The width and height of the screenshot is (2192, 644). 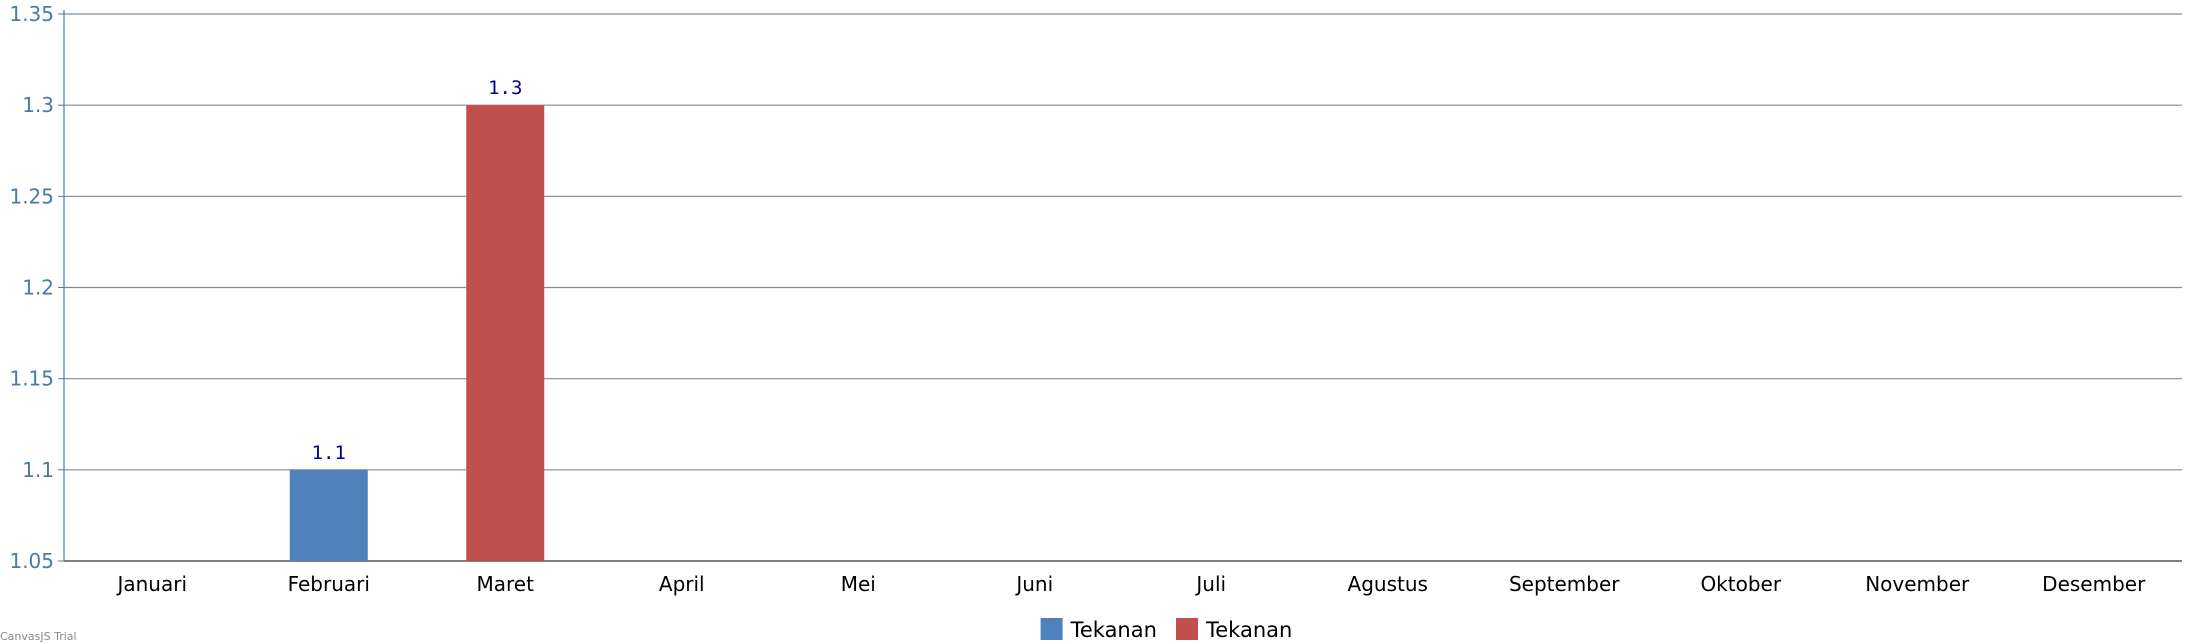 I want to click on y-tick-label: 1.2, so click(x=38, y=288).